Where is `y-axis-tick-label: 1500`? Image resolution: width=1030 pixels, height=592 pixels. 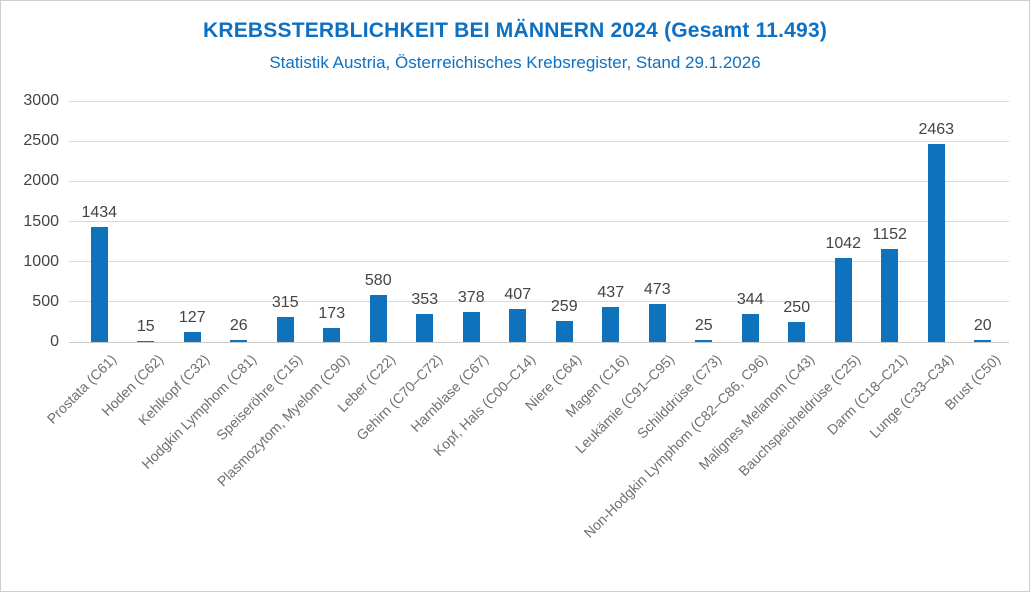
y-axis-tick-label: 1500 is located at coordinates (41, 221).